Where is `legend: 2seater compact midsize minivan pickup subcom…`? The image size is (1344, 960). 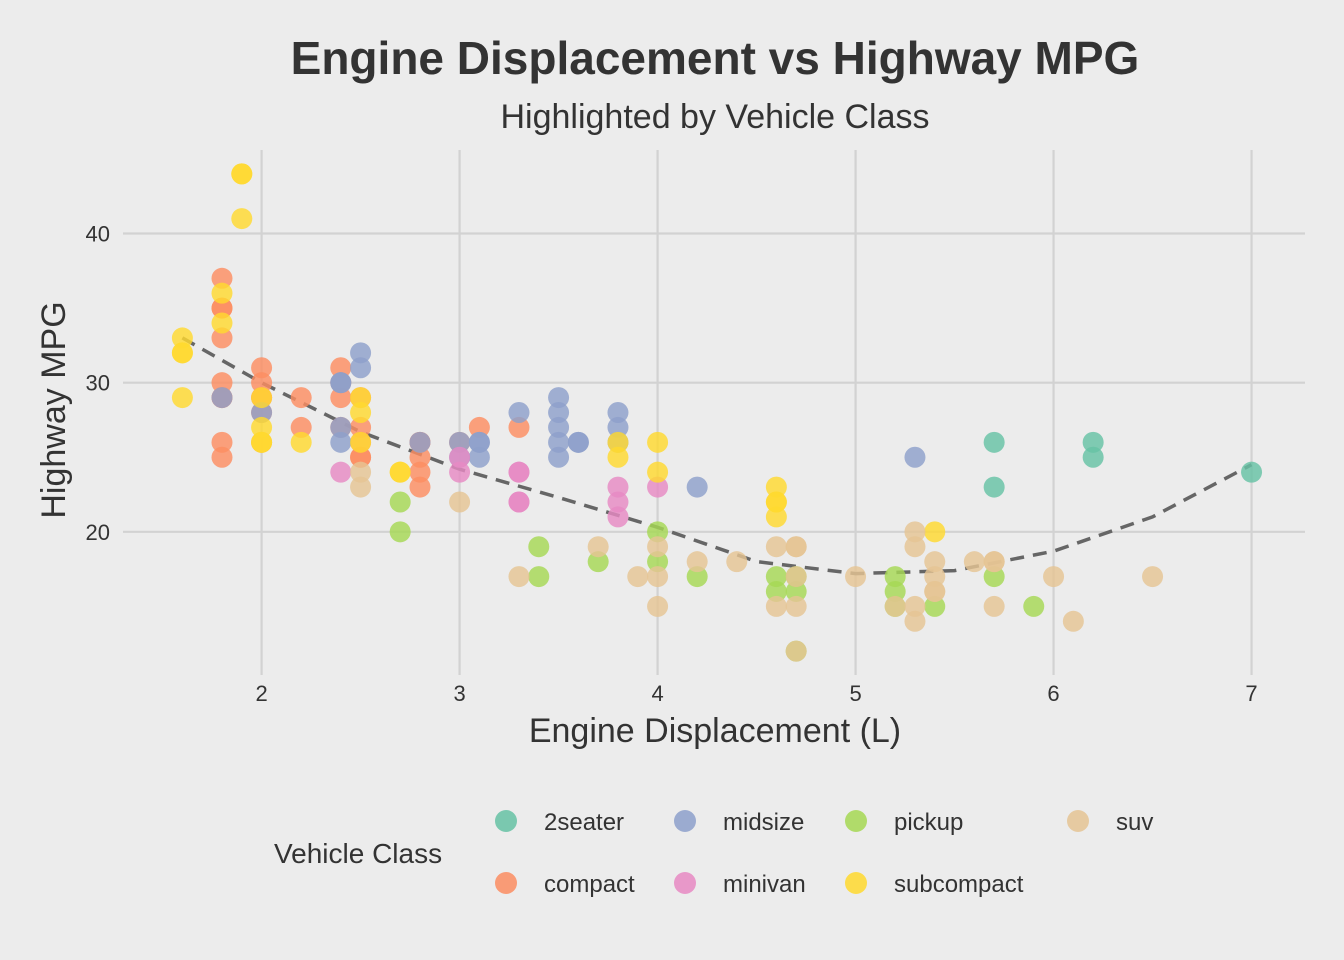
legend: 2seater compact midsize minivan pickup subcom… is located at coordinates (824, 853).